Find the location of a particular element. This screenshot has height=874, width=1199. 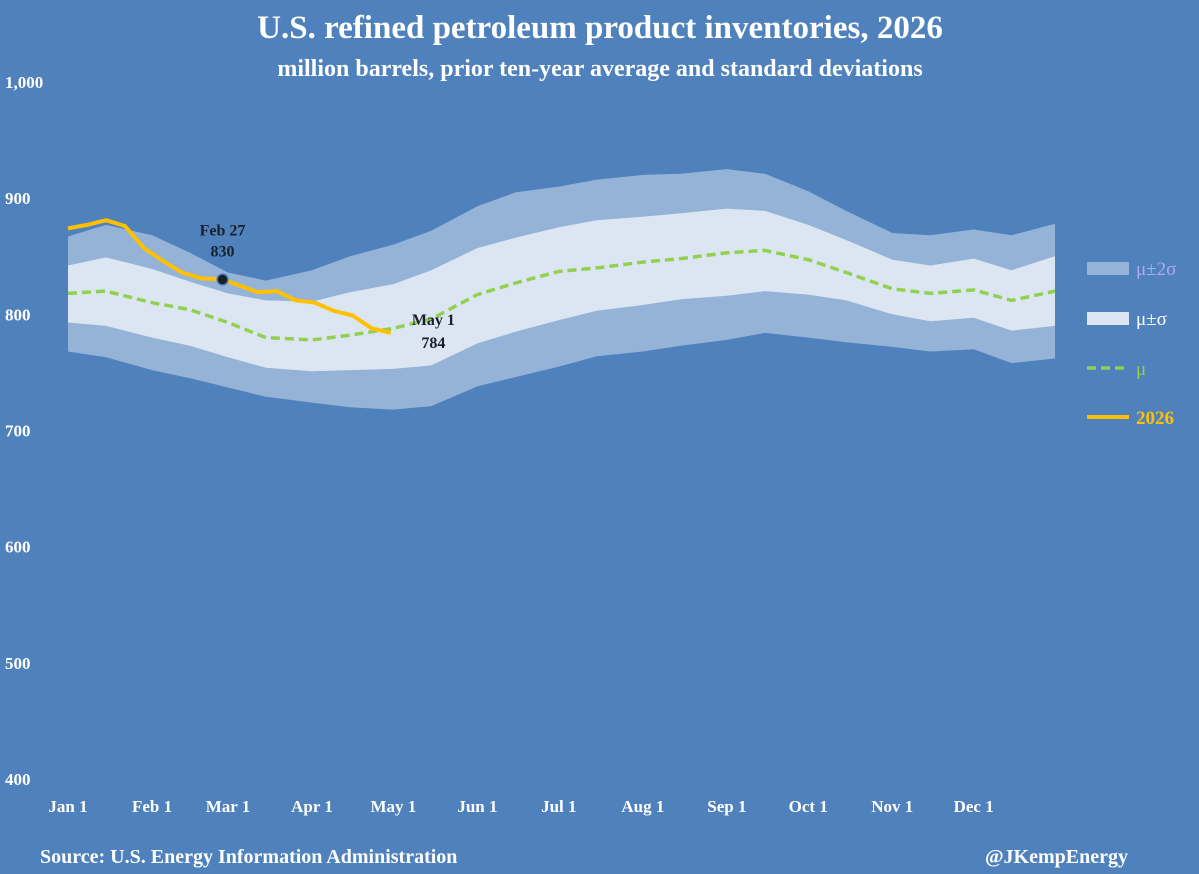

y-tick-label: 900 is located at coordinates (18, 198).